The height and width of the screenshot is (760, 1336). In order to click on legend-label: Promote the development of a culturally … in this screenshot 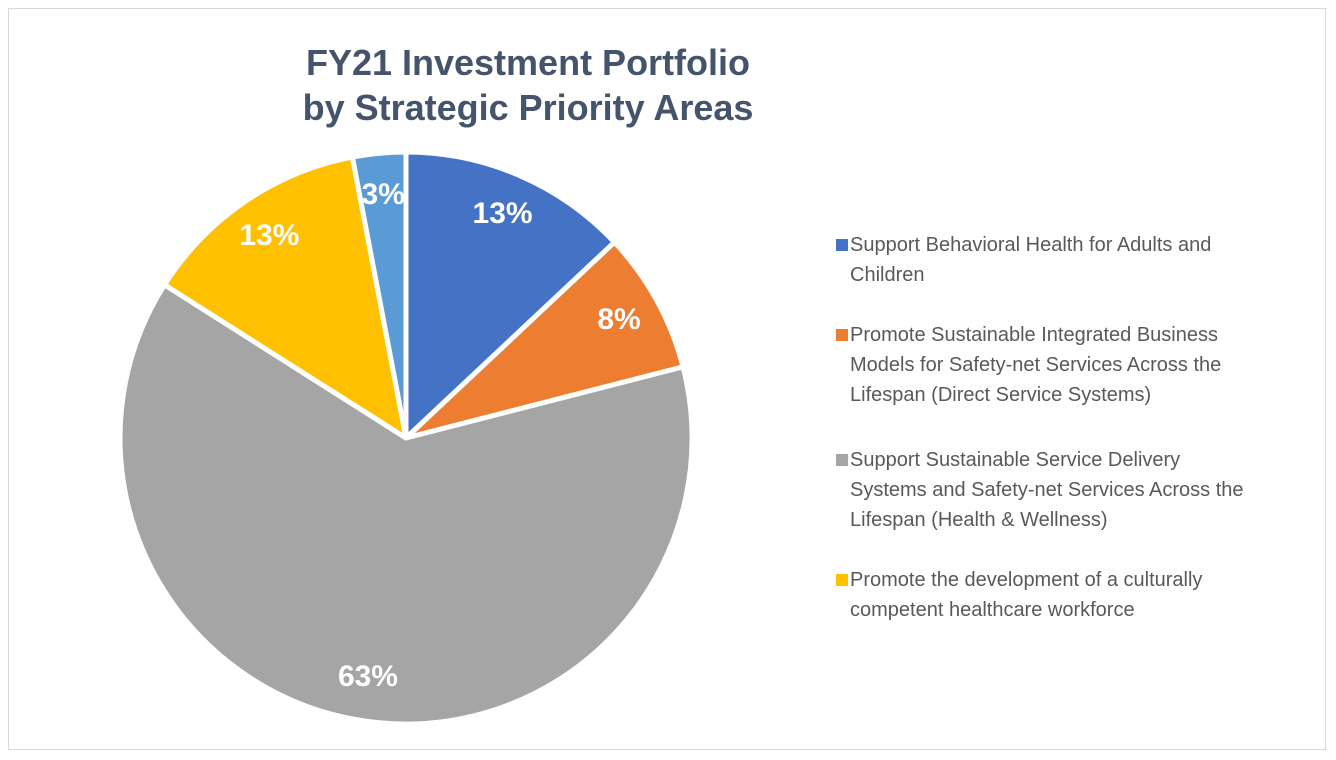, I will do `click(1026, 595)`.